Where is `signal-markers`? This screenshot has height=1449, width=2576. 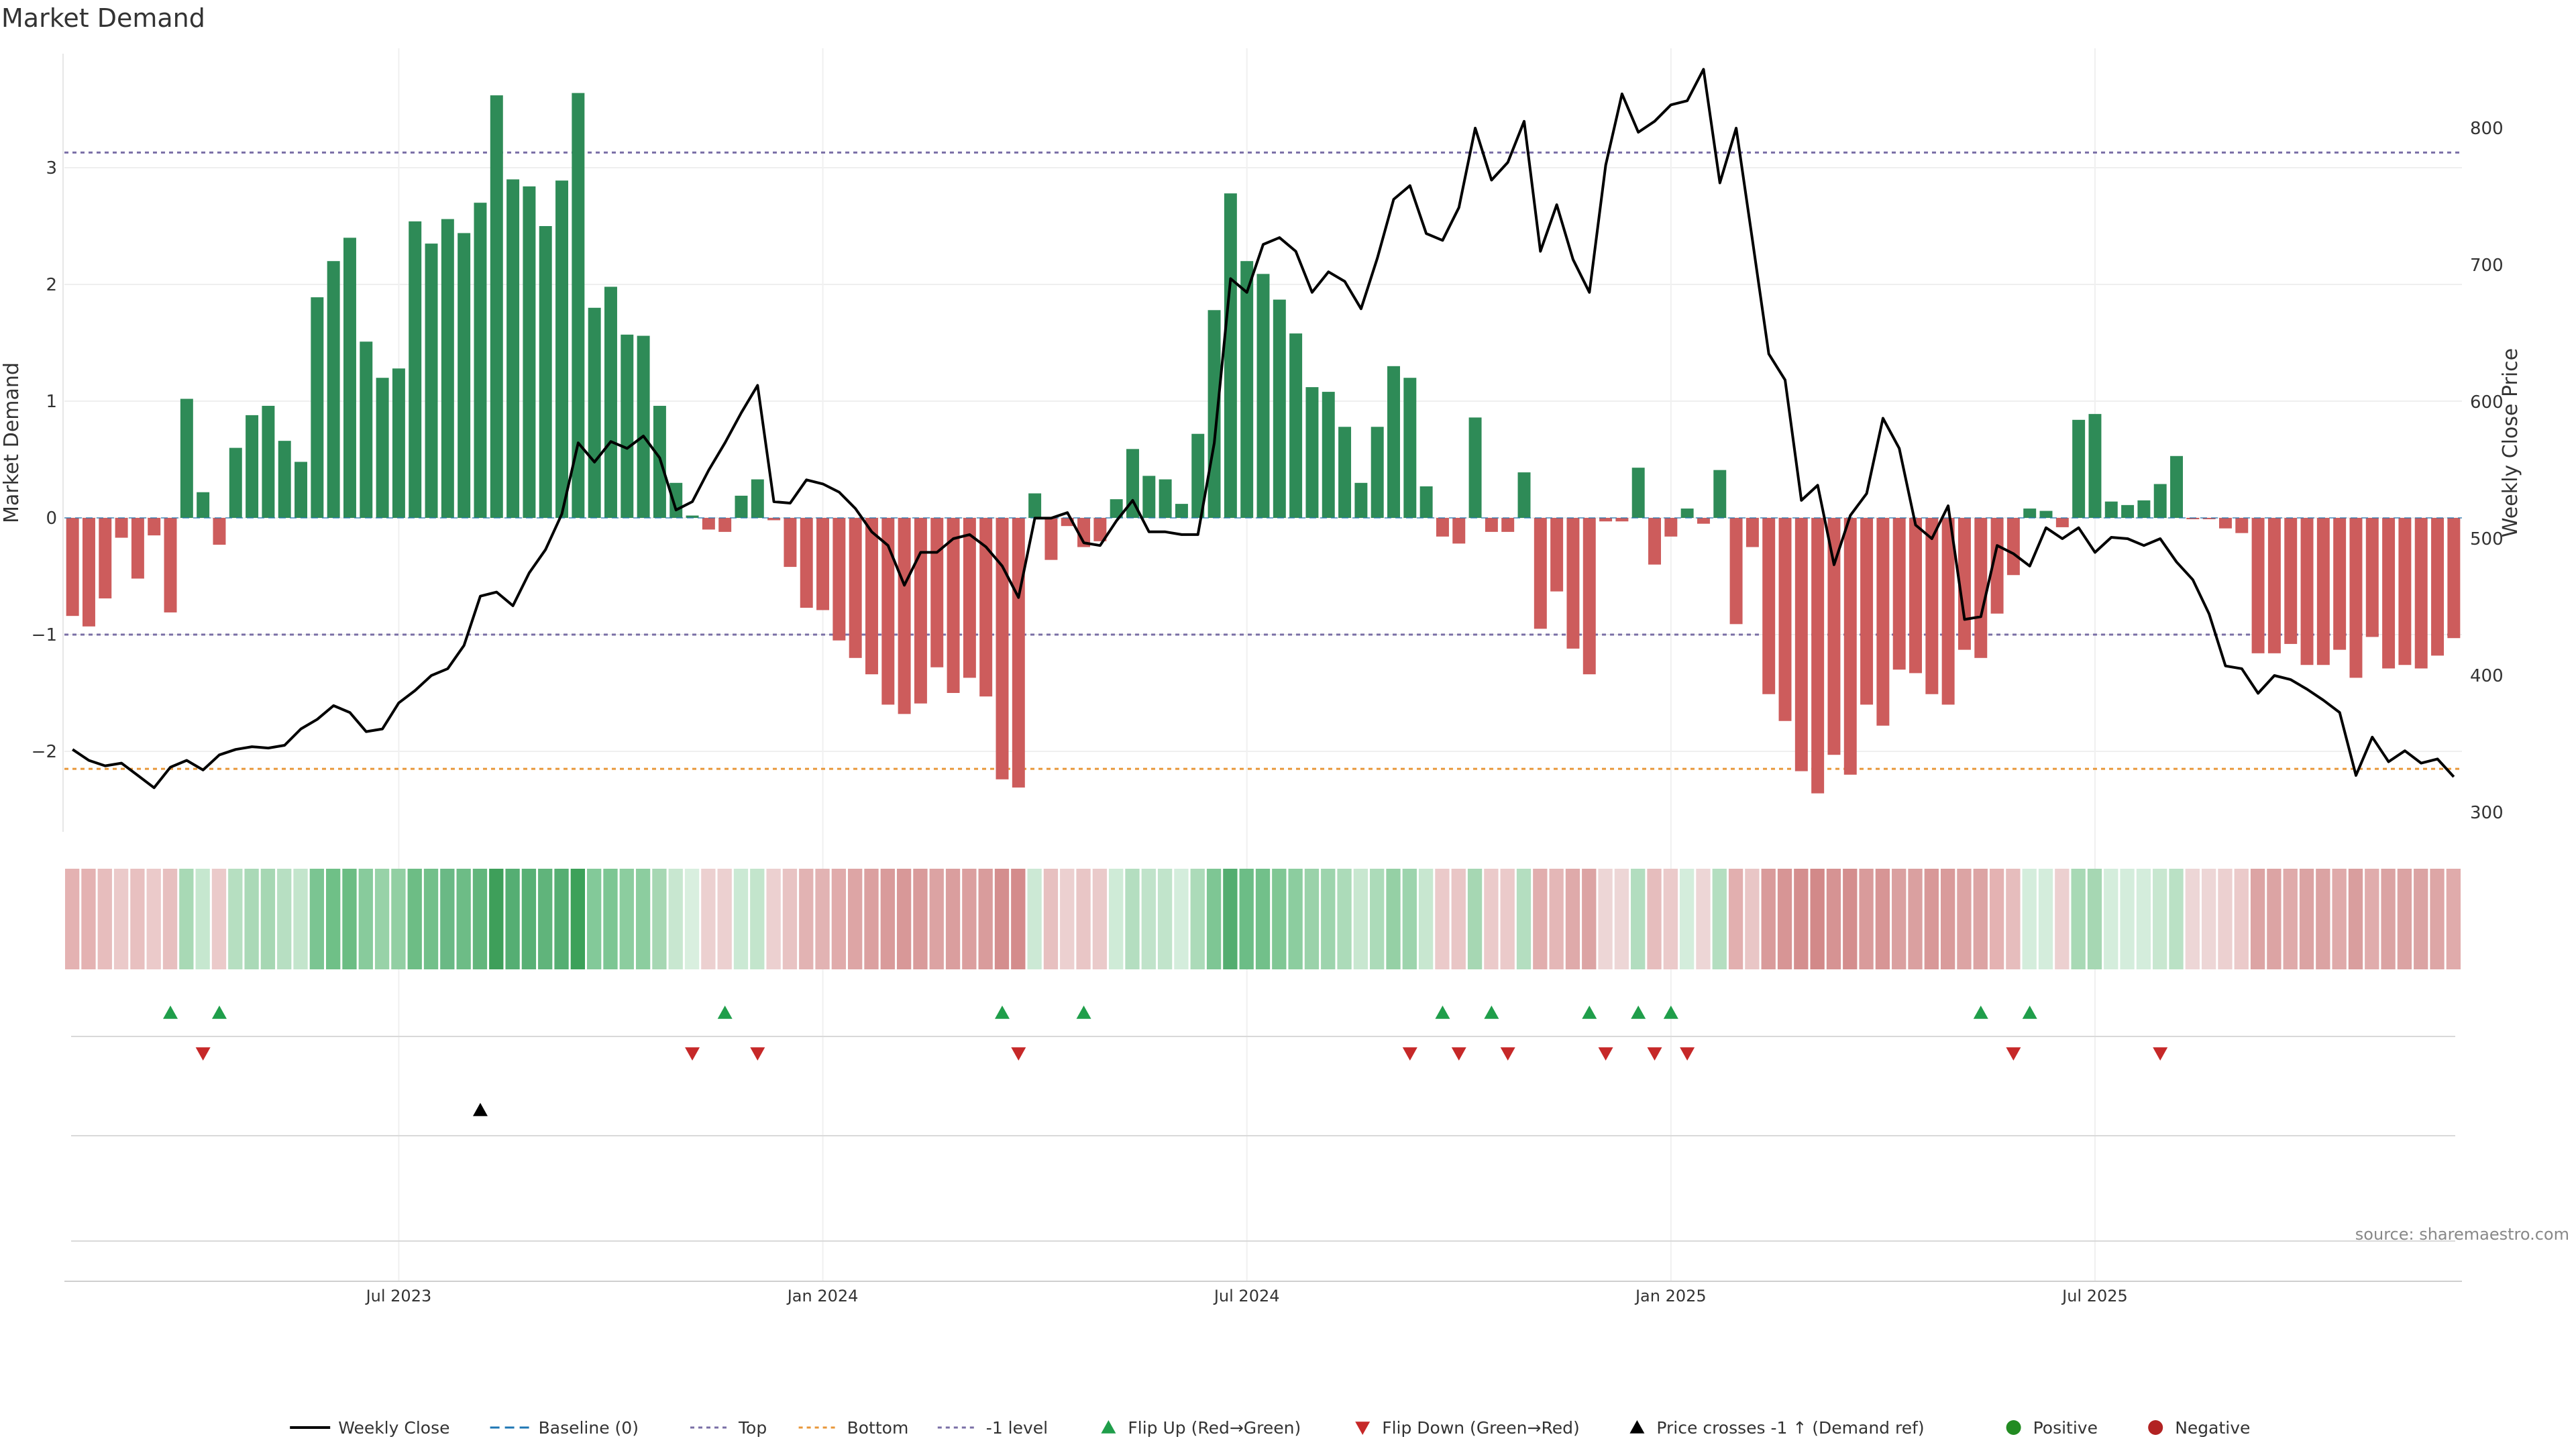 signal-markers is located at coordinates (1165, 1061).